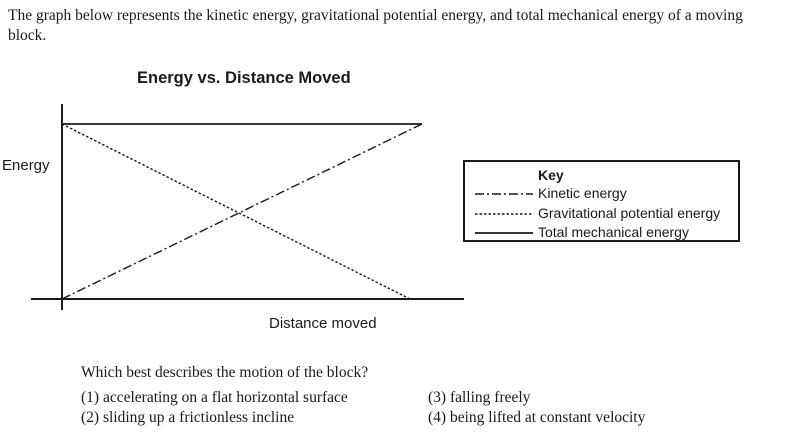  I want to click on chart-title: Energy vs. Distance Moved, so click(244, 78).